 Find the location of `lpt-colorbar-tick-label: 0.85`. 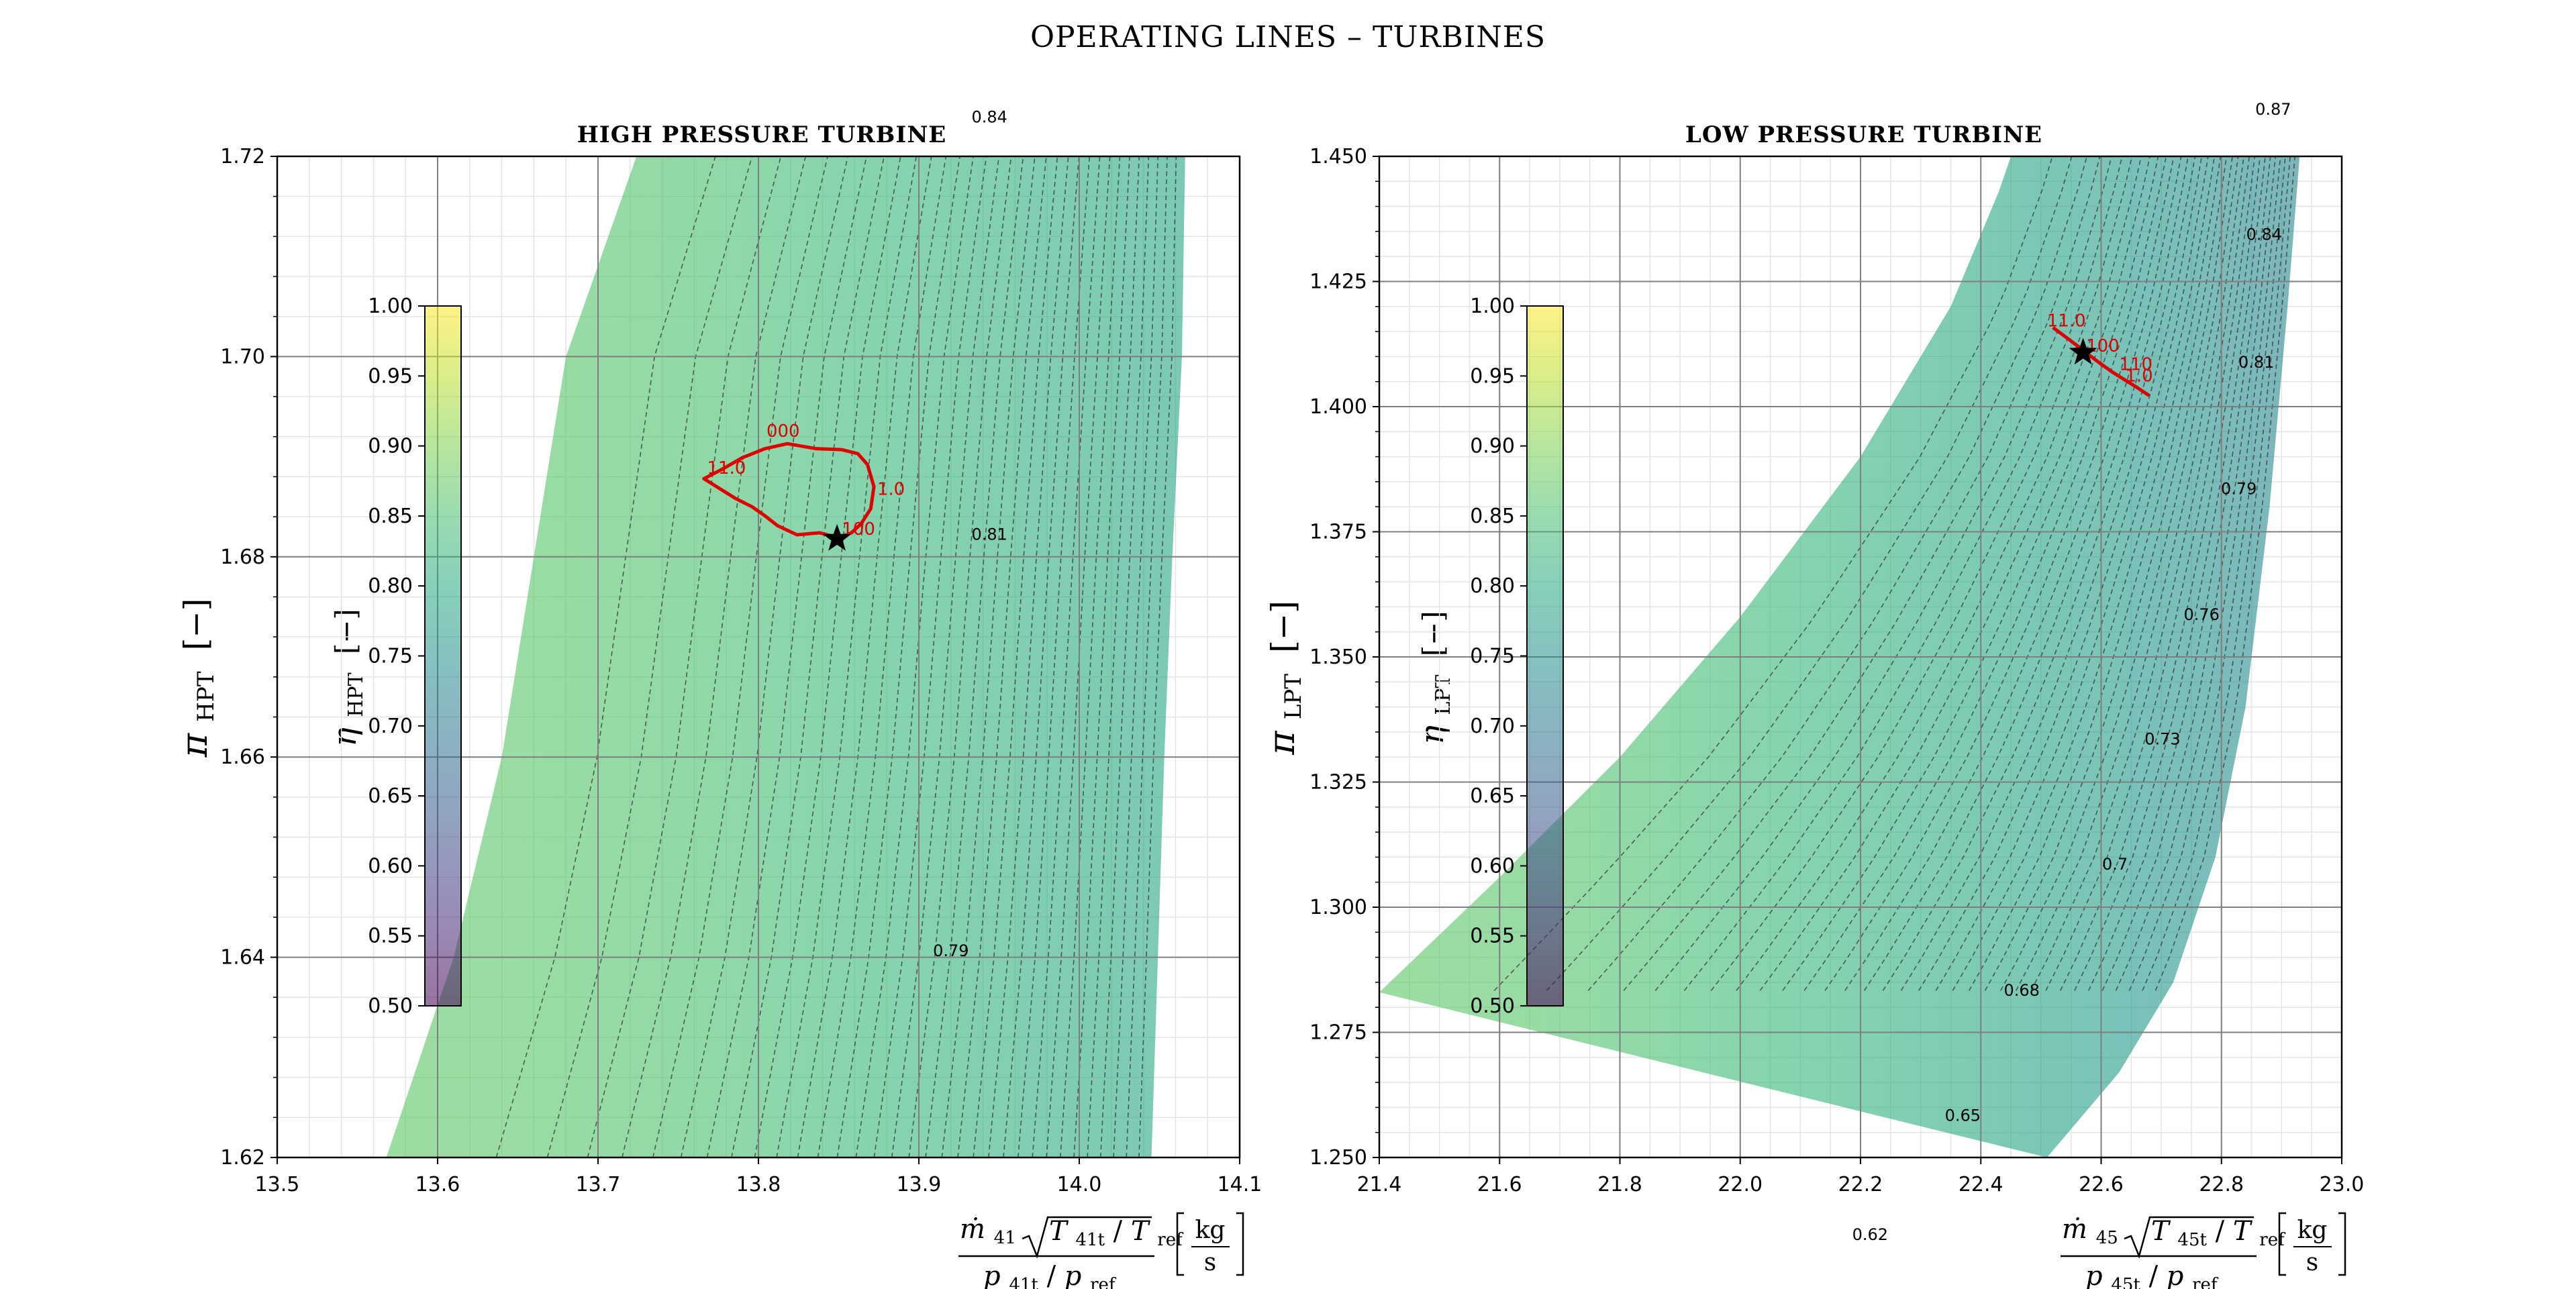

lpt-colorbar-tick-label: 0.85 is located at coordinates (1492, 516).